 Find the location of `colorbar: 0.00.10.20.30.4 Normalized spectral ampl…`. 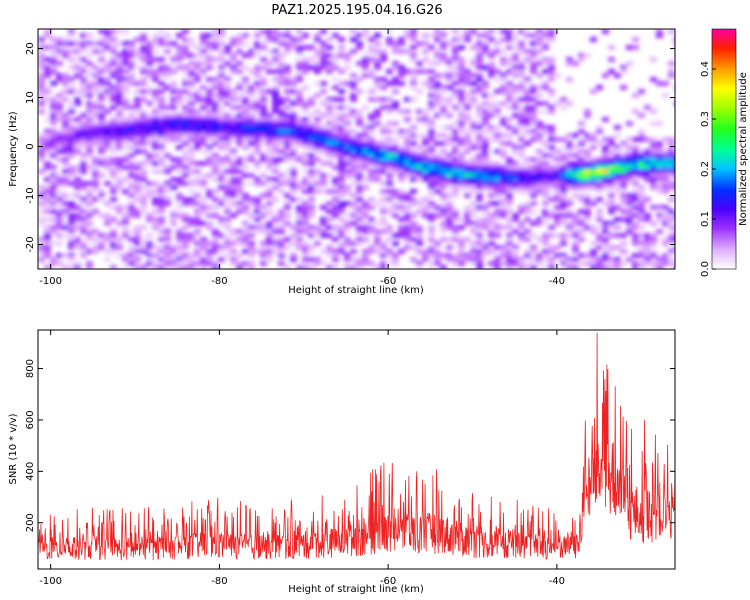

colorbar: 0.00.10.20.30.4 Normalized spectral ampl… is located at coordinates (724, 152).